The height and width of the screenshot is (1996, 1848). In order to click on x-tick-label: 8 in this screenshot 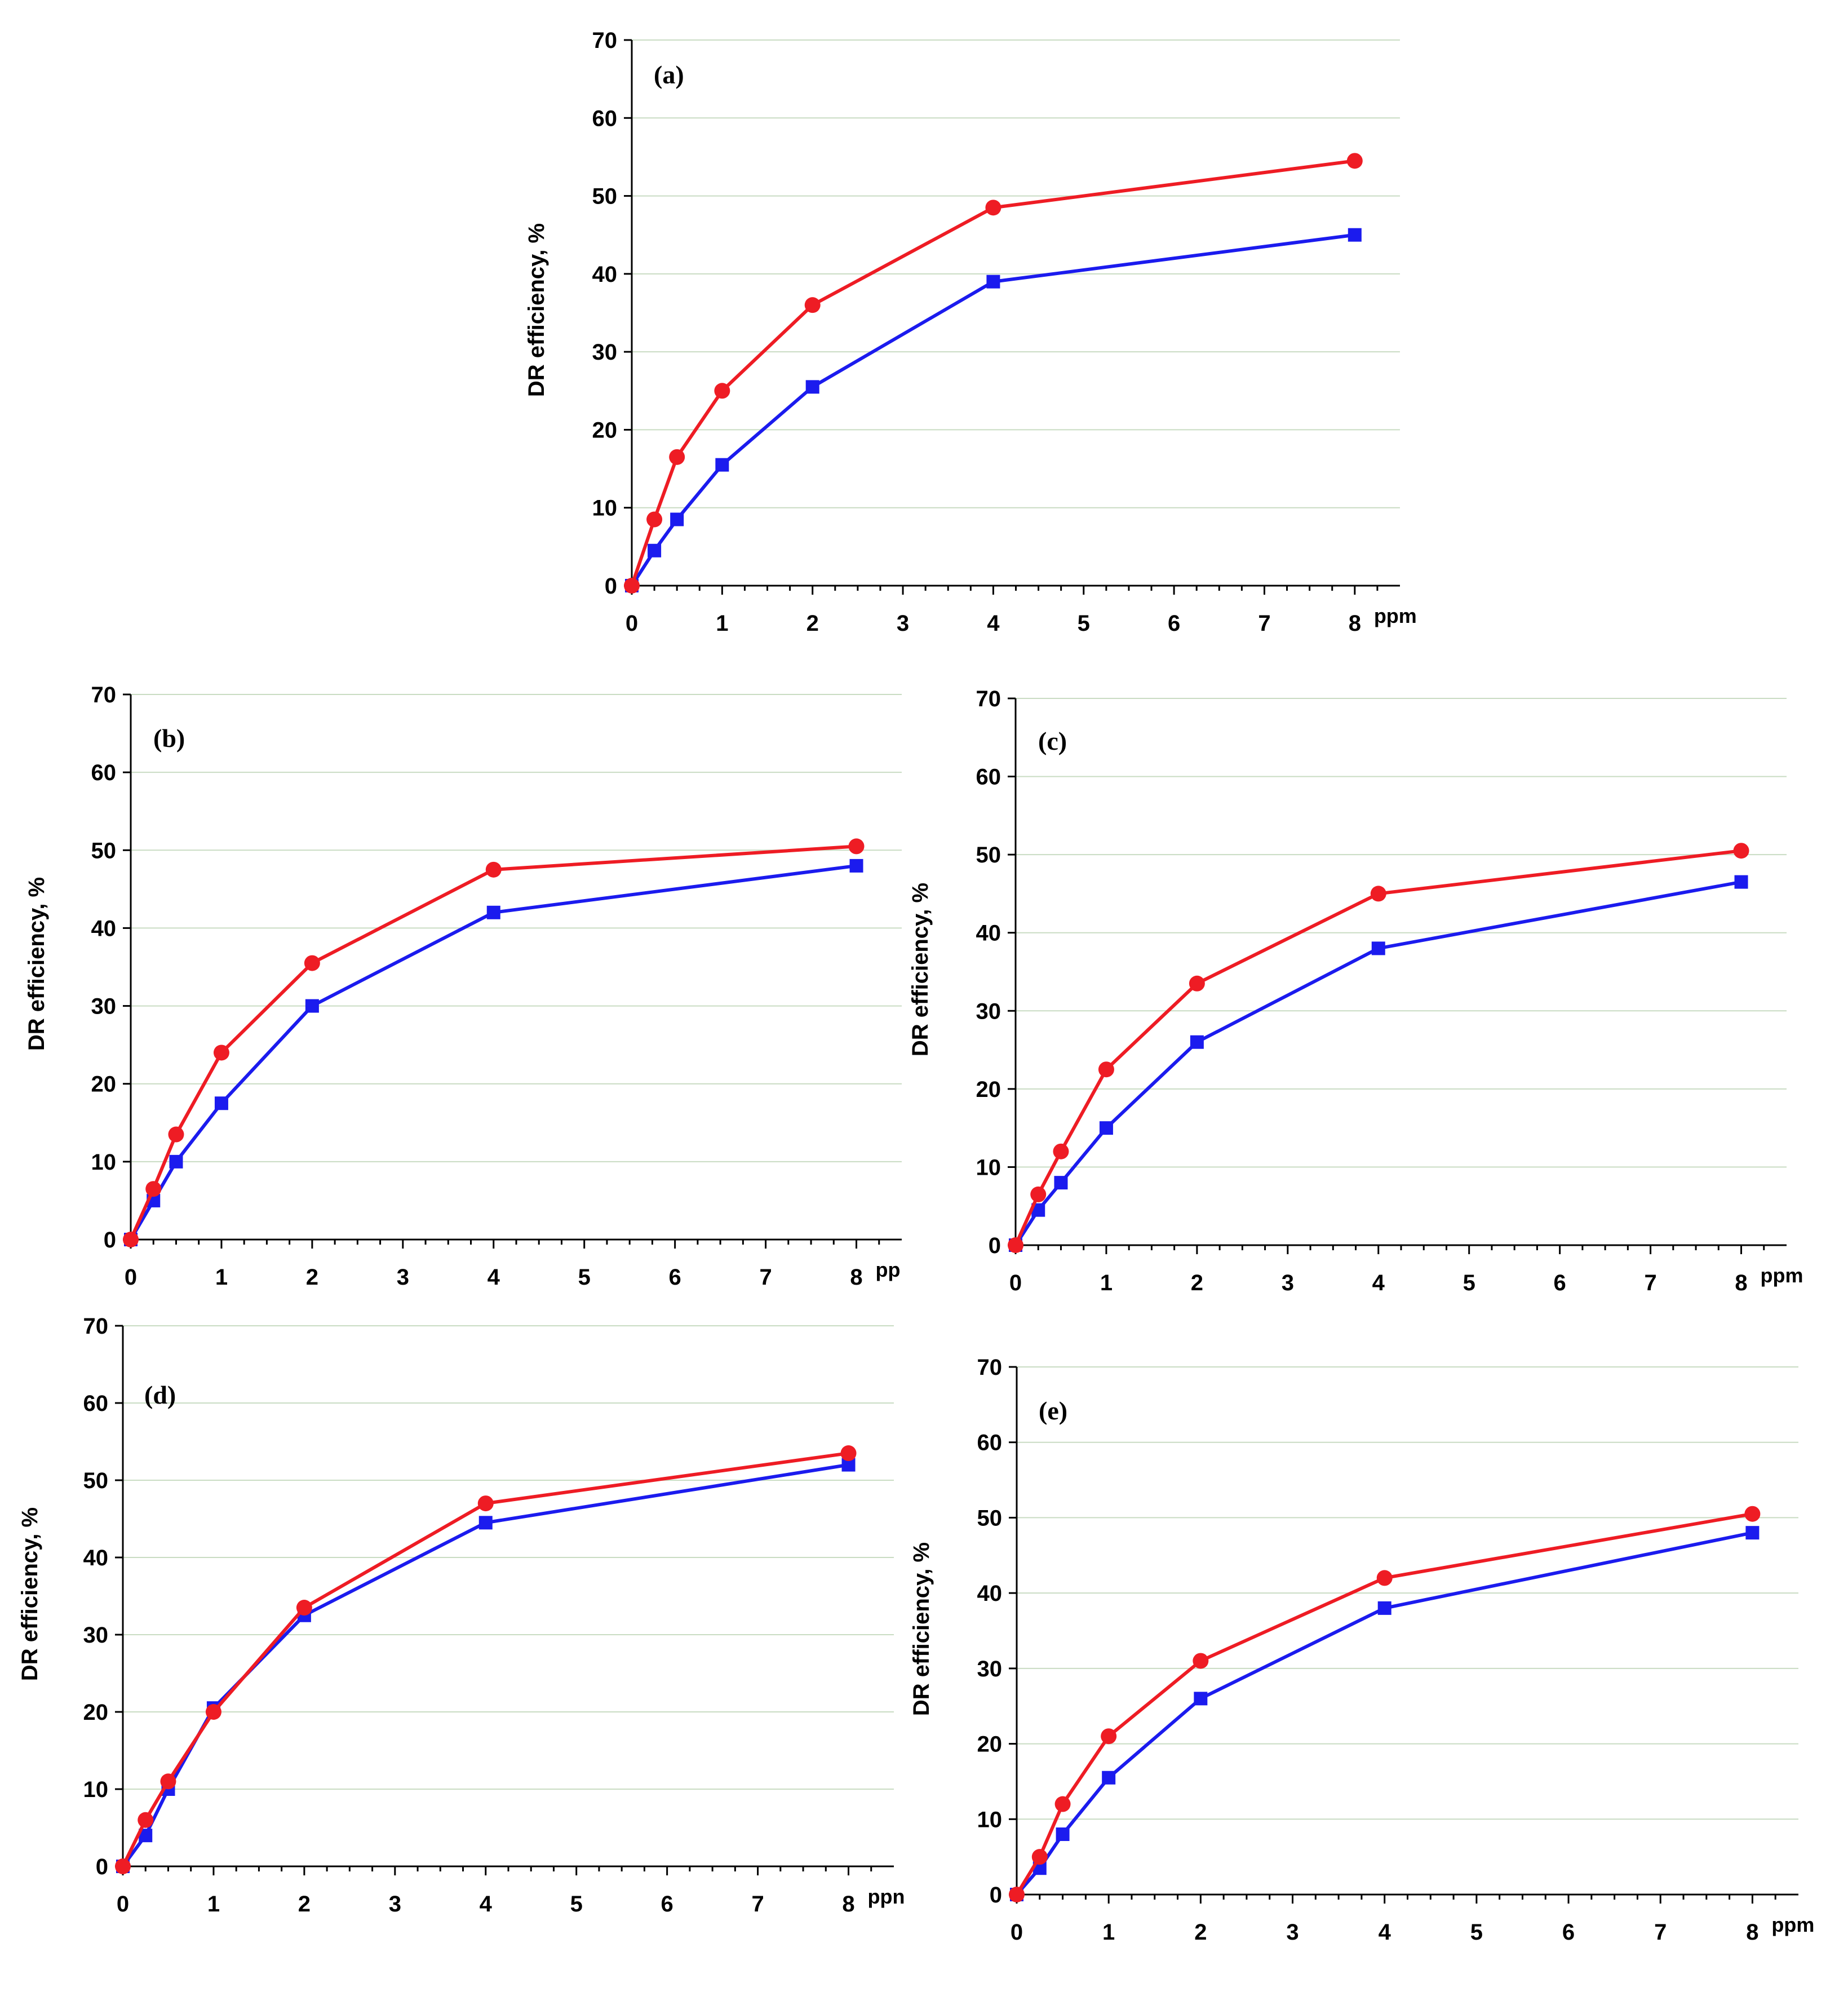, I will do `click(1741, 1283)`.